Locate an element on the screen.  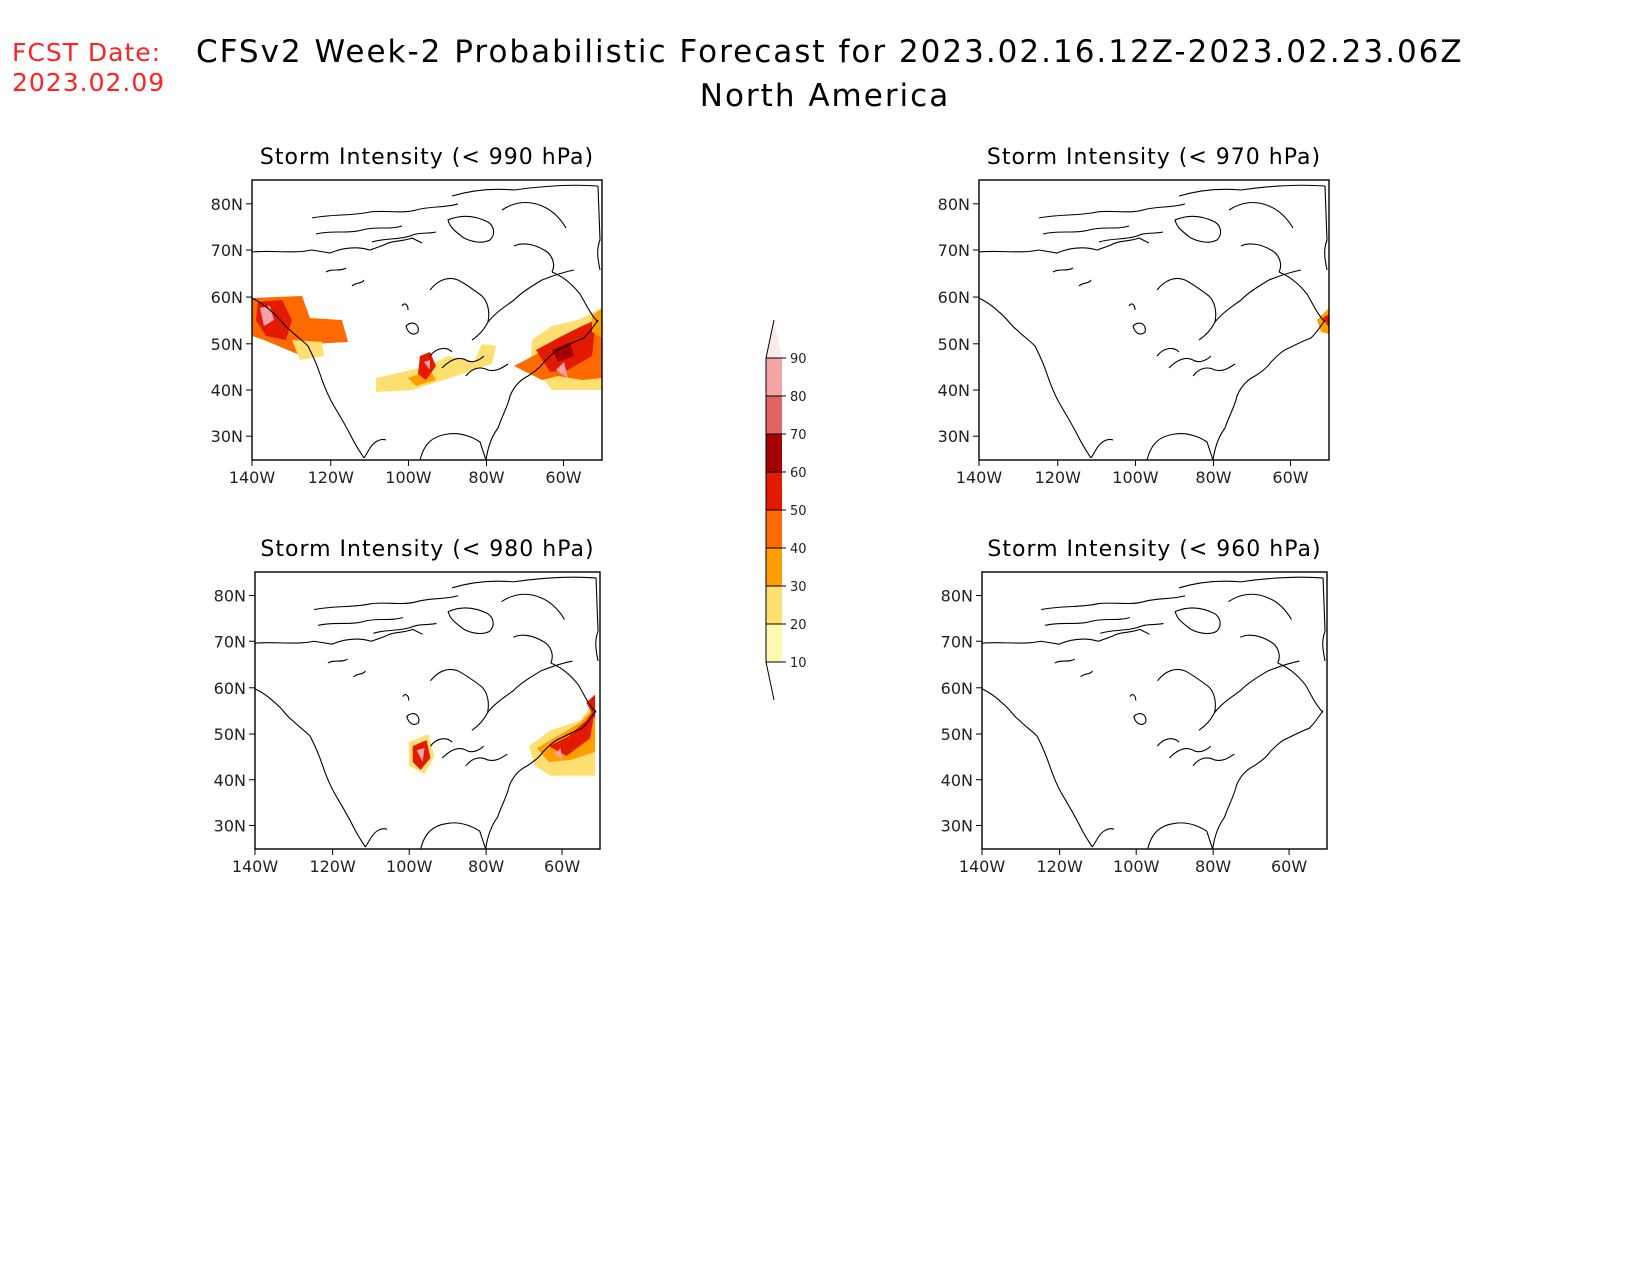
fcst-date-label: FCST Date: is located at coordinates (87, 52).